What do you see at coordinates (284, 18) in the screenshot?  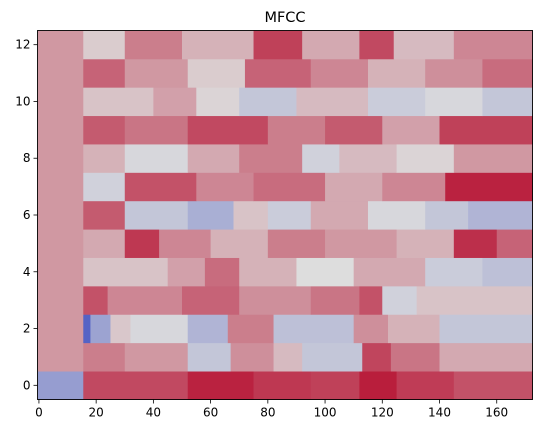 I see `chart-title: MFCC` at bounding box center [284, 18].